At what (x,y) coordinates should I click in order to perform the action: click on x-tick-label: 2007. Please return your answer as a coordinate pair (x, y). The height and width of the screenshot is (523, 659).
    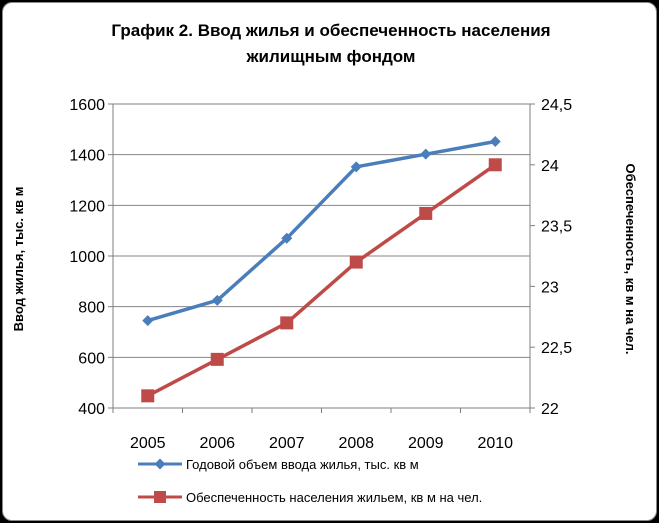
    Looking at the image, I should click on (287, 443).